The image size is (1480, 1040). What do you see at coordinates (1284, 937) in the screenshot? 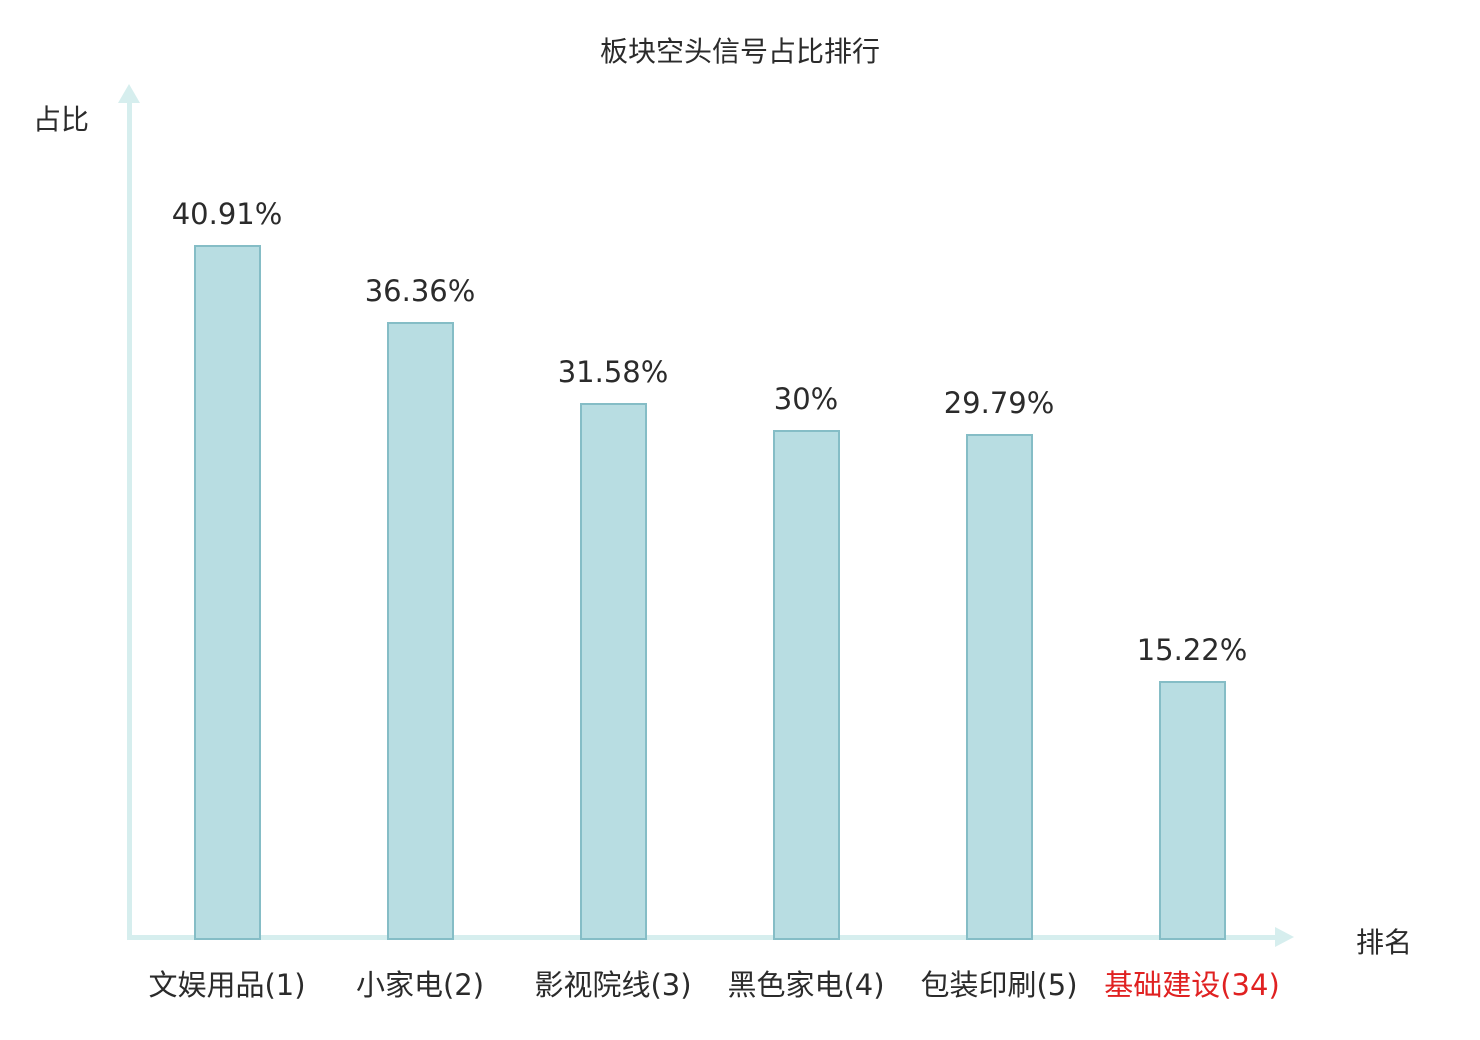
I see `x-axis-arrow-icon` at bounding box center [1284, 937].